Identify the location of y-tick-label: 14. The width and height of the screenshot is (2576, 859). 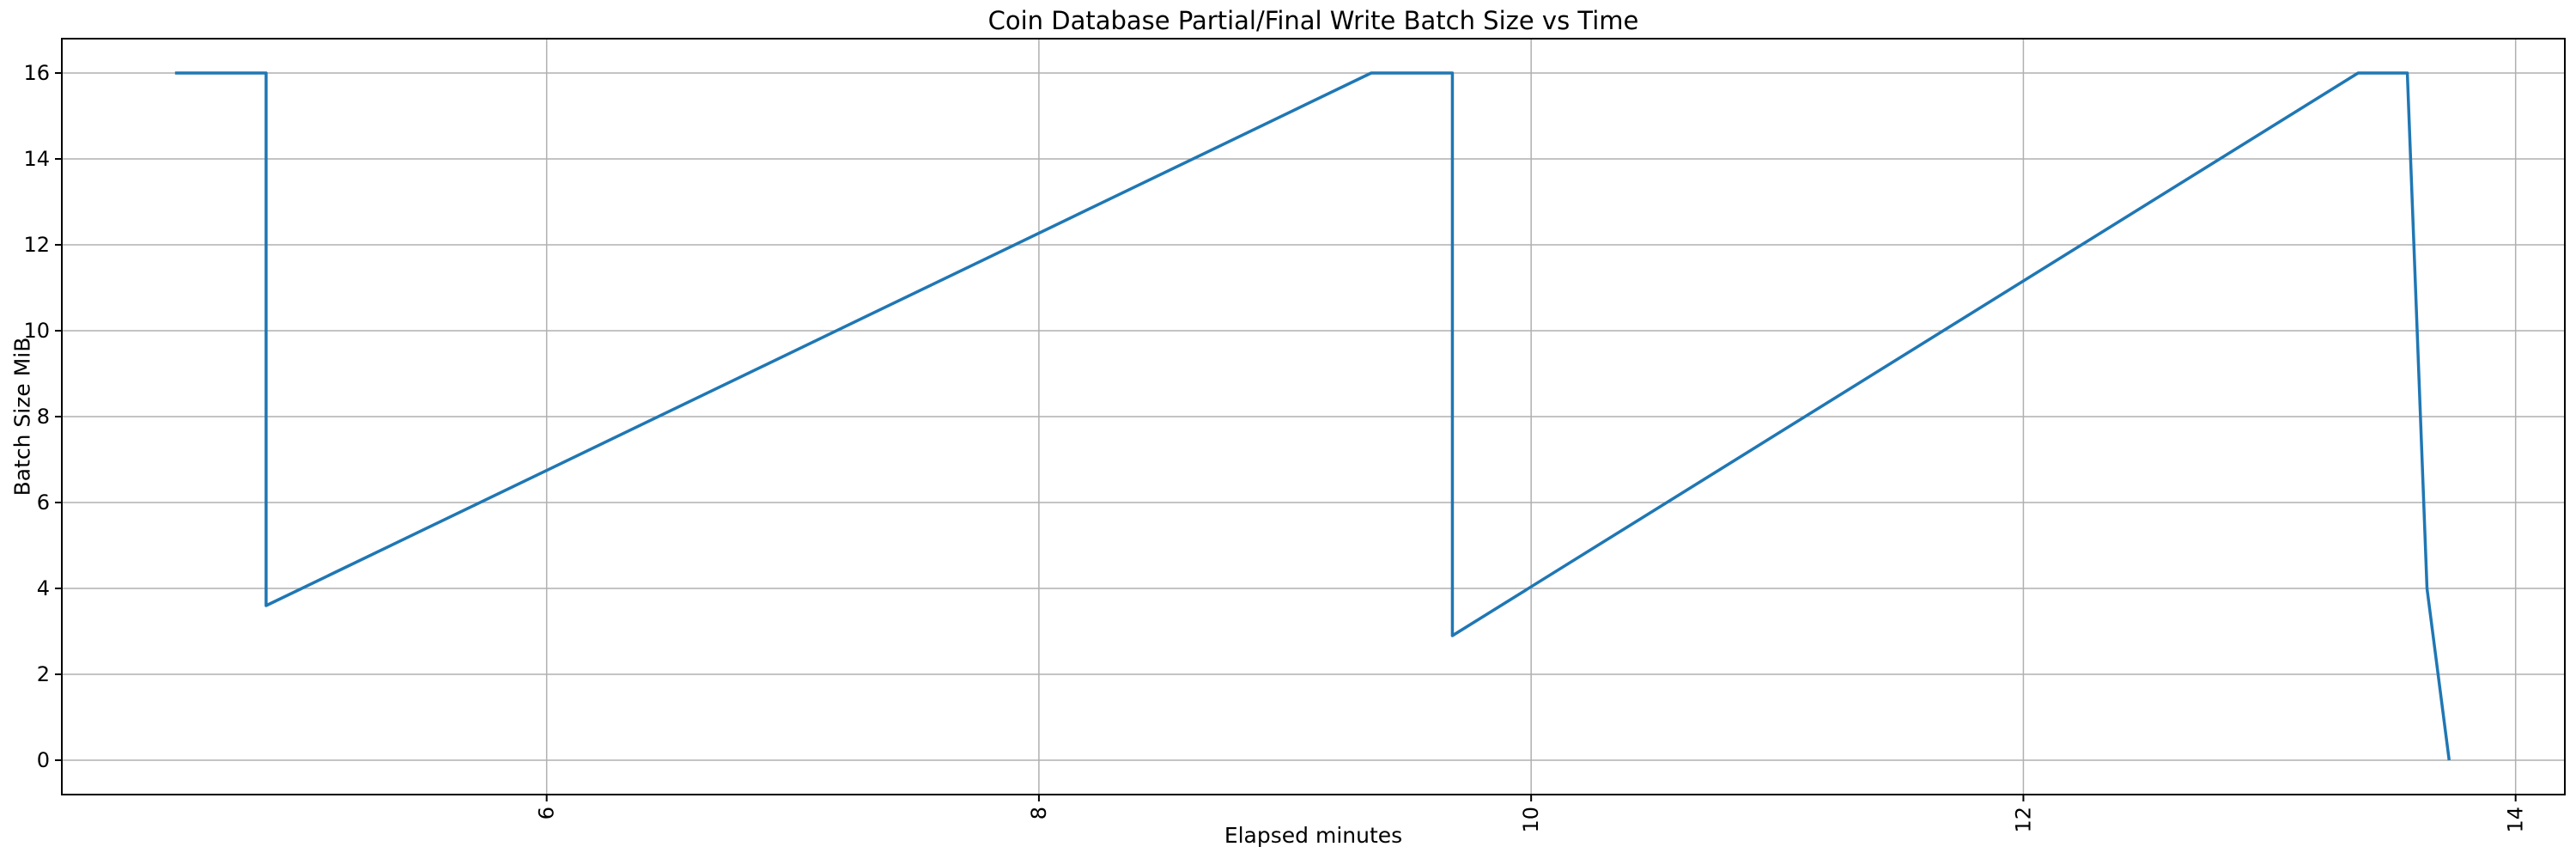
(36, 159).